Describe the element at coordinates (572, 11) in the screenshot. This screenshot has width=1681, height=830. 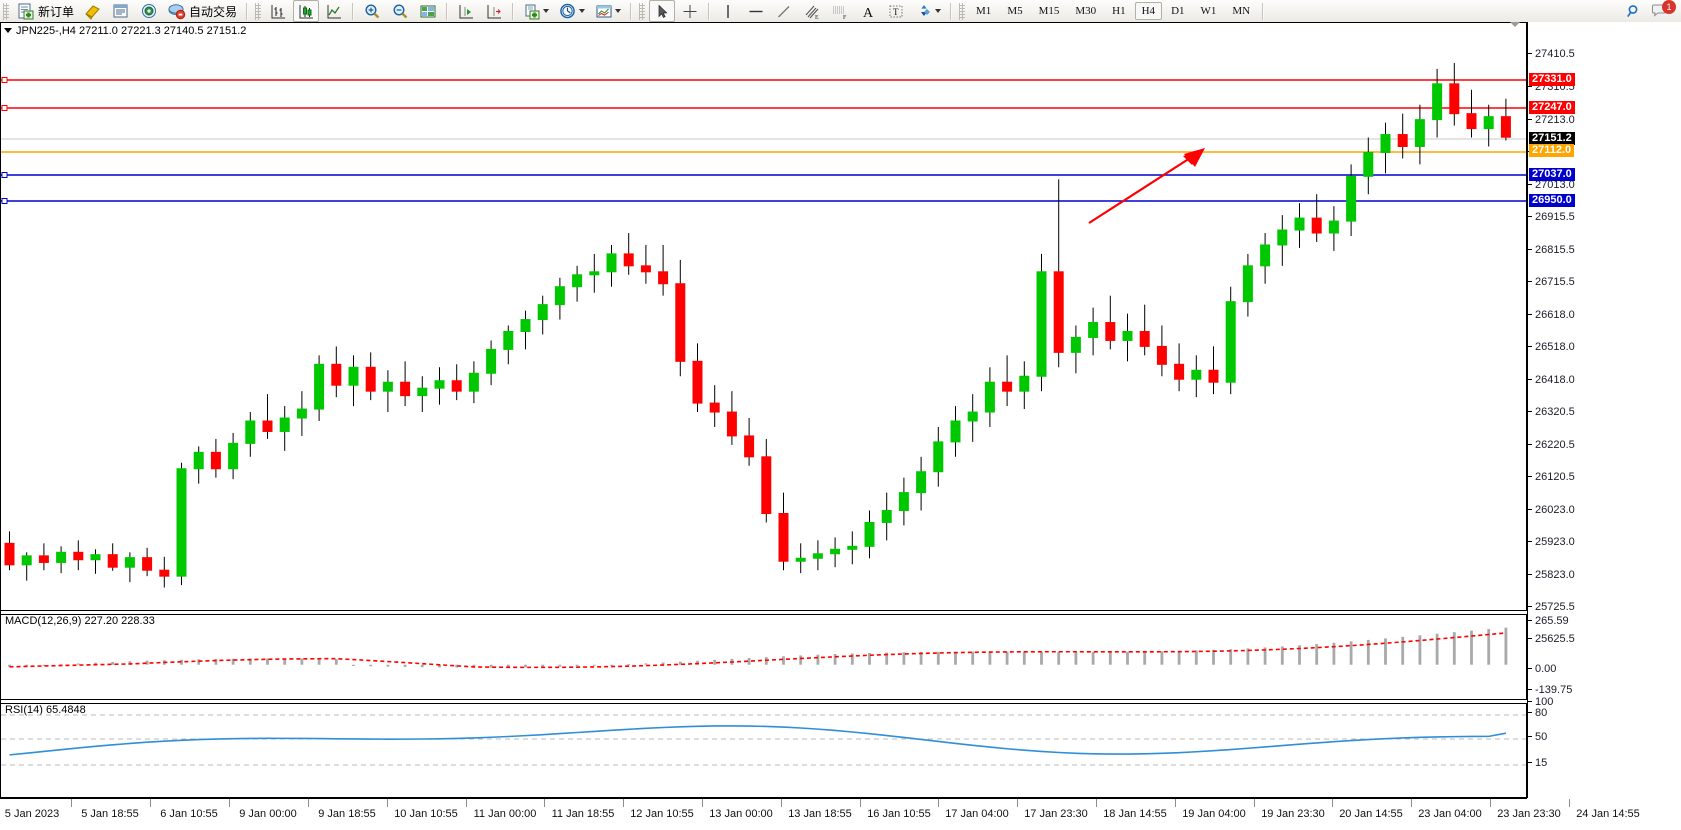
I see `period-button` at that location.